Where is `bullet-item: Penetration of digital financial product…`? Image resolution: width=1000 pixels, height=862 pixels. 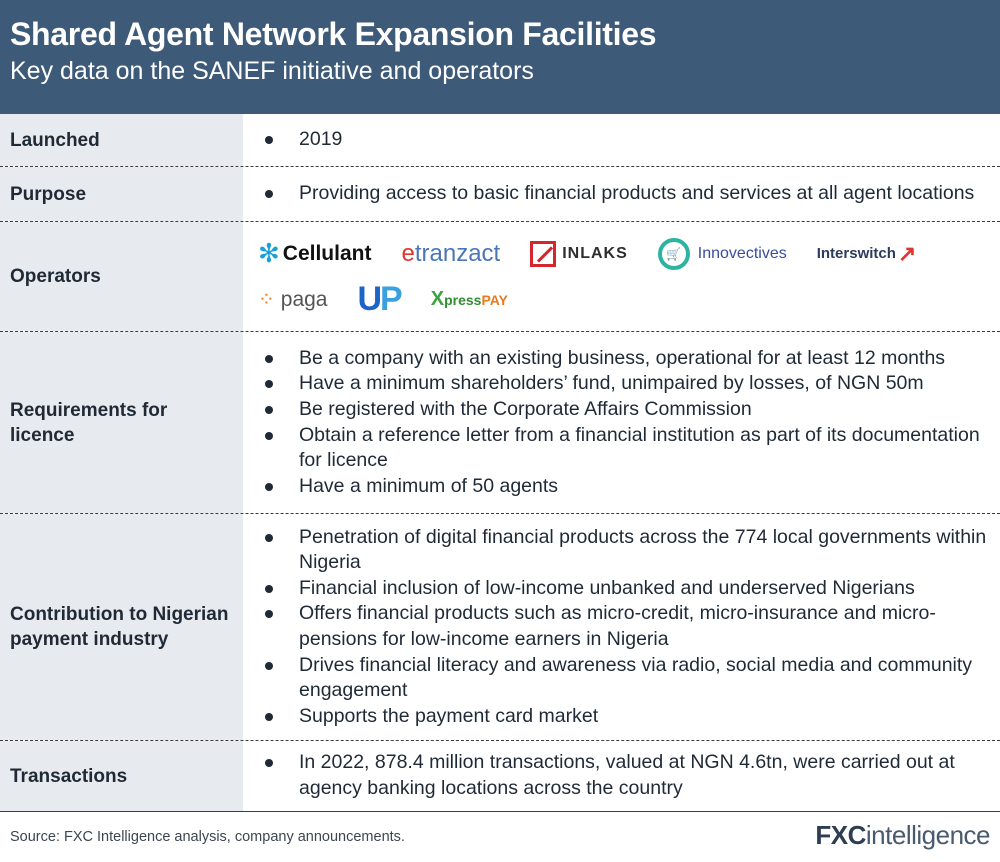
bullet-item: Penetration of digital financial product… is located at coordinates (626, 550).